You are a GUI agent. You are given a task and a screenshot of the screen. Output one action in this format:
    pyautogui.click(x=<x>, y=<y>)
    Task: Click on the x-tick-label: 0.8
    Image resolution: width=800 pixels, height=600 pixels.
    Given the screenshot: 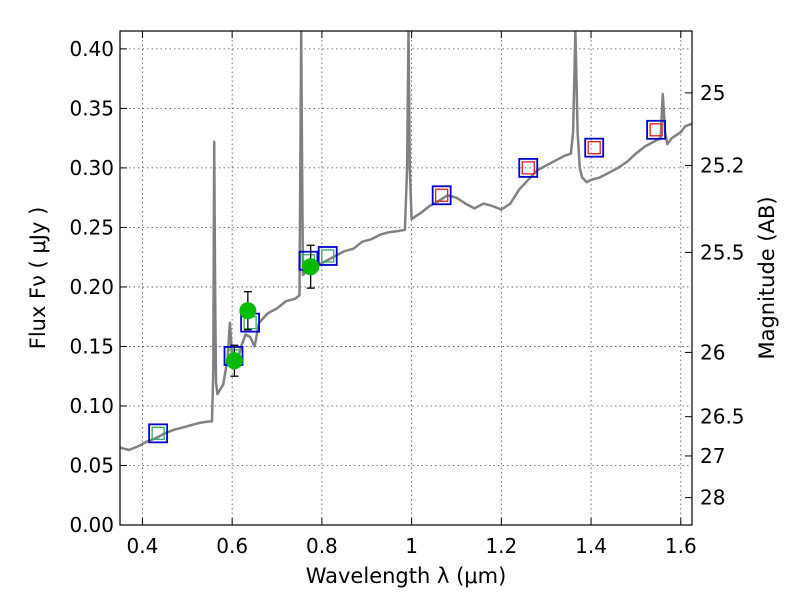 What is the action you would take?
    pyautogui.click(x=322, y=546)
    